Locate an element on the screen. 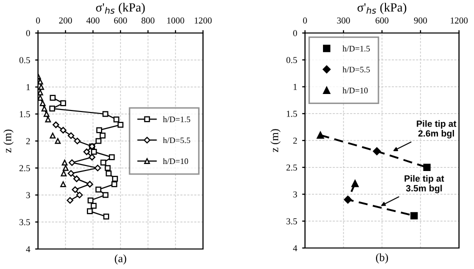 The height and width of the screenshot is (269, 474). x-tick-label: 900 is located at coordinates (420, 20).